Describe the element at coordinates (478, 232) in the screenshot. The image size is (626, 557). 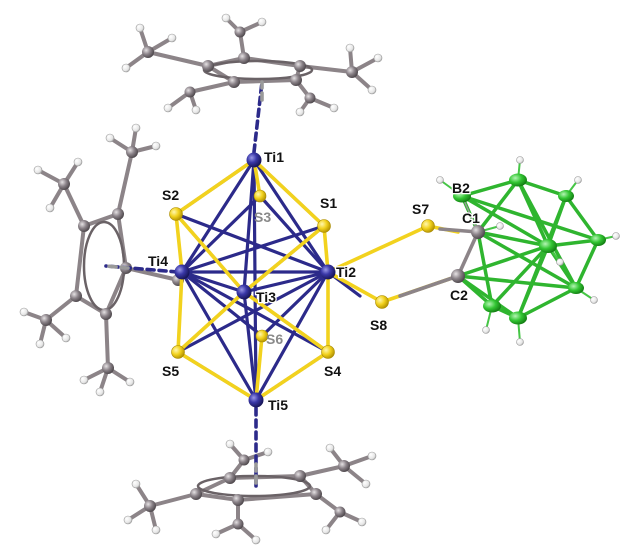
I see `atom-C1` at that location.